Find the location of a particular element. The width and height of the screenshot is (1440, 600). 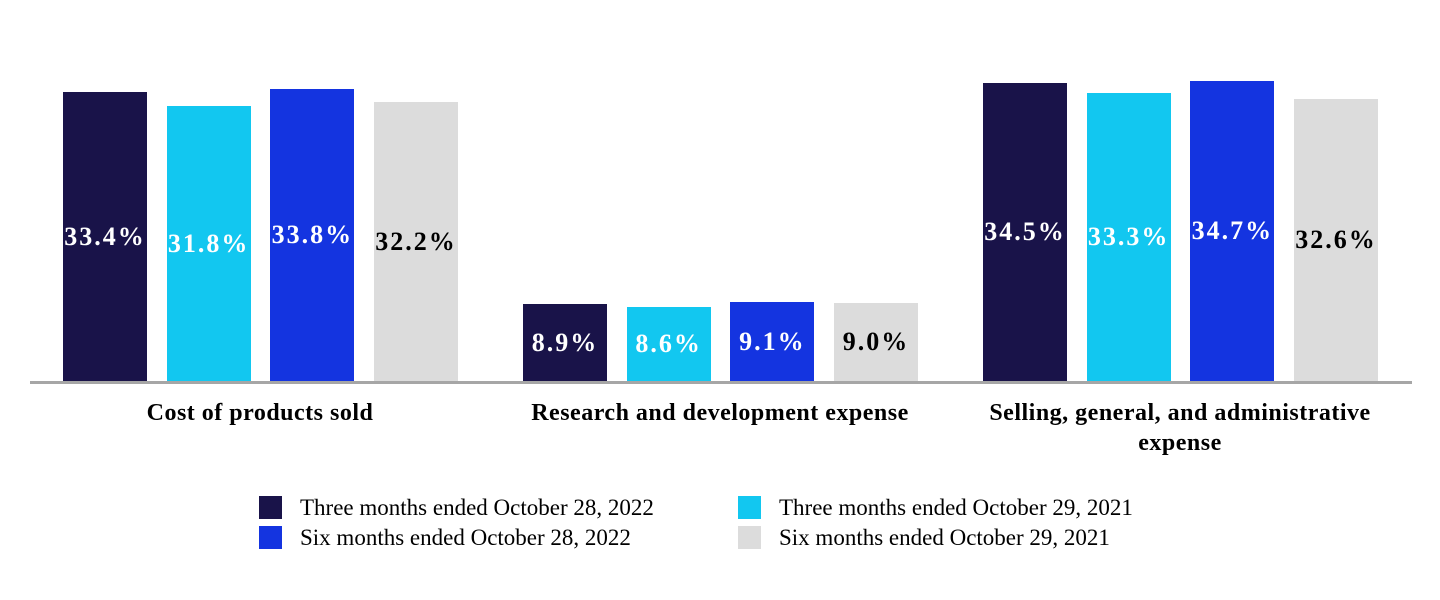

bar: 8.6% is located at coordinates (668, 344).